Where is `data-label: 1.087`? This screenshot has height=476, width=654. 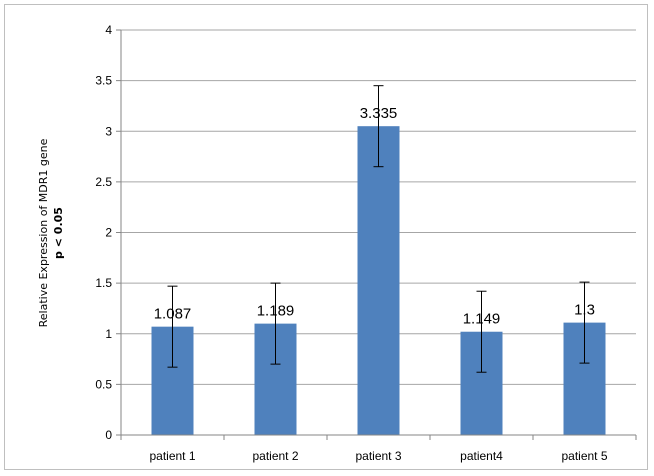
data-label: 1.087 is located at coordinates (173, 314).